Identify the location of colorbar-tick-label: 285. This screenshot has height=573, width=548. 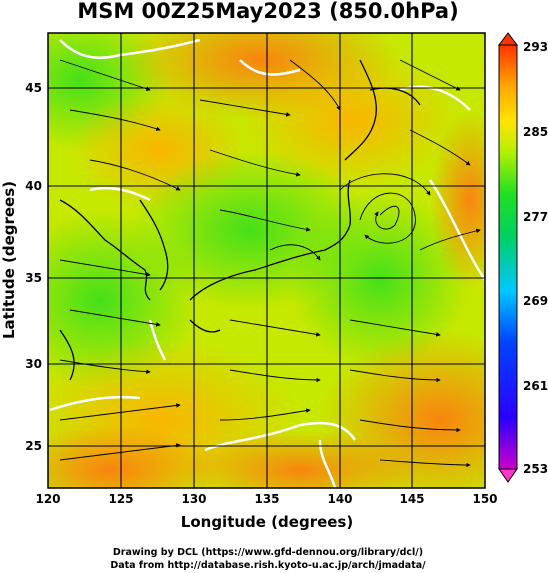
(535, 132).